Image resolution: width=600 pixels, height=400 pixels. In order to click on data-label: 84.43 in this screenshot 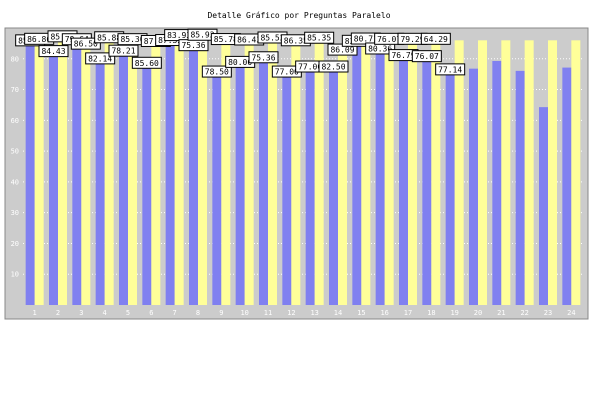, I will do `click(53, 51)`.